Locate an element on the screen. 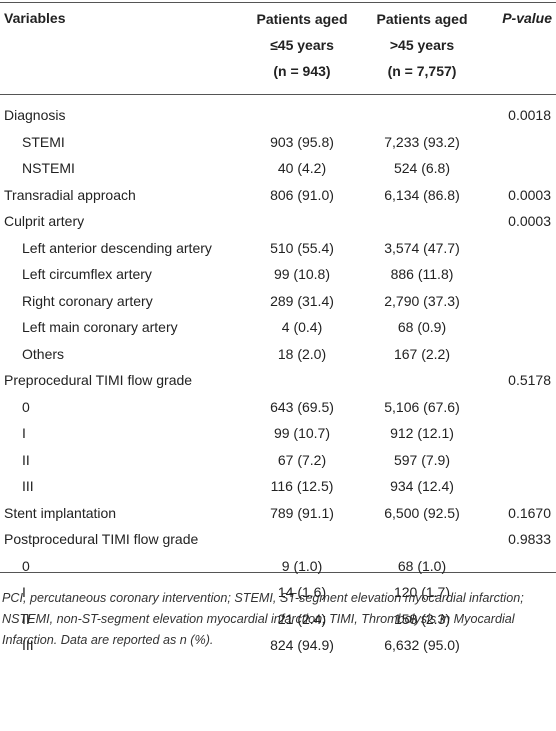 The height and width of the screenshot is (731, 556). row-value: 510 (55.4) is located at coordinates (302, 247).